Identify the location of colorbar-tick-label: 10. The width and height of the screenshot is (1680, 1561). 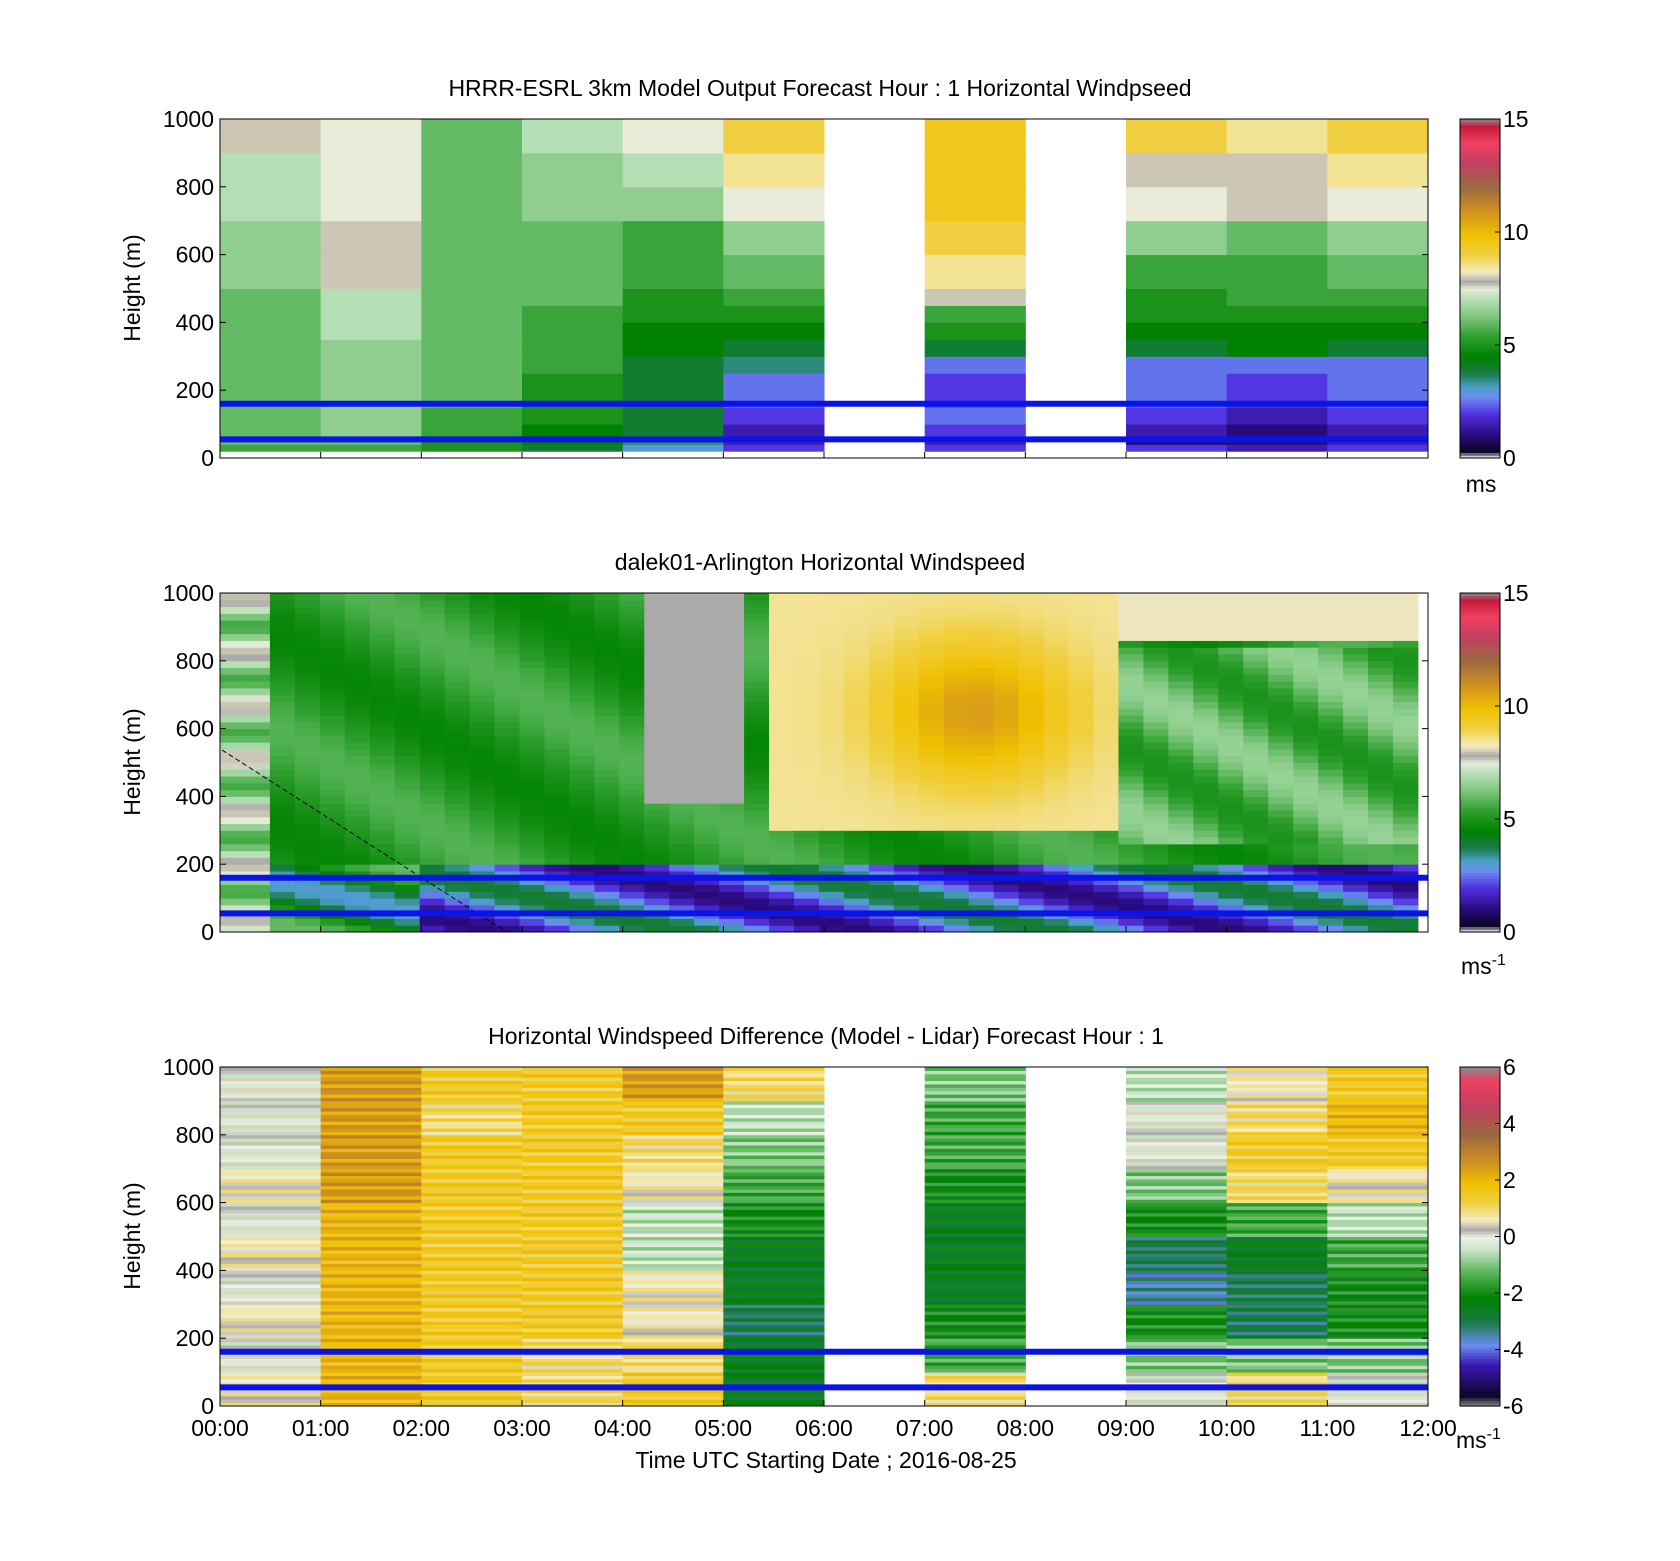
(1516, 232).